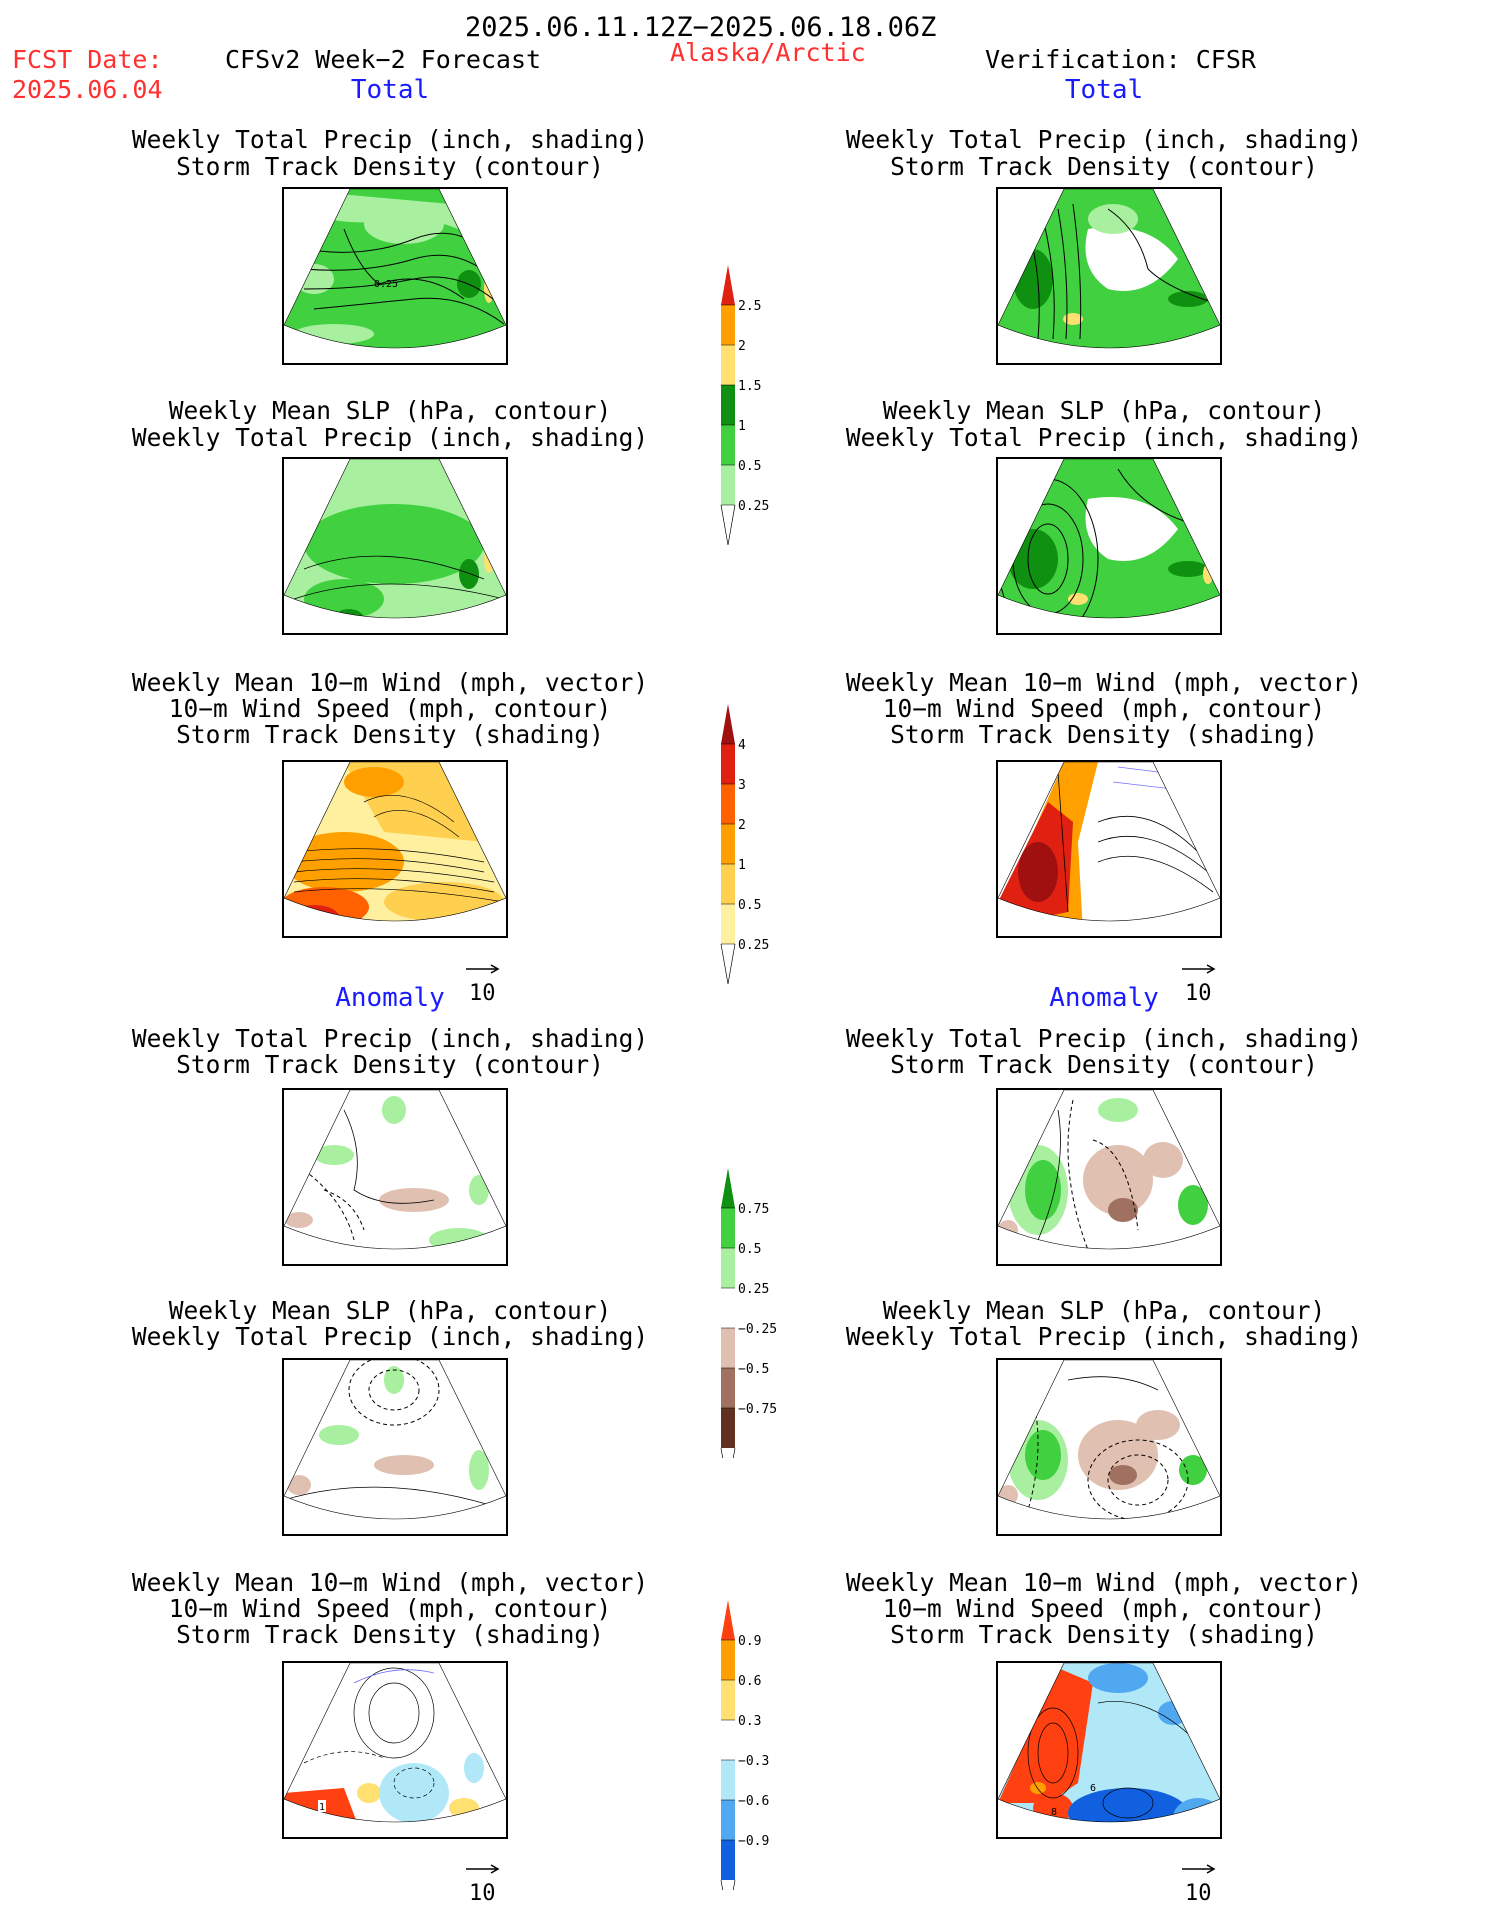 Image resolution: width=1487 pixels, height=1925 pixels. What do you see at coordinates (757, 1409) in the screenshot?
I see `colorbar-label: −0.75` at bounding box center [757, 1409].